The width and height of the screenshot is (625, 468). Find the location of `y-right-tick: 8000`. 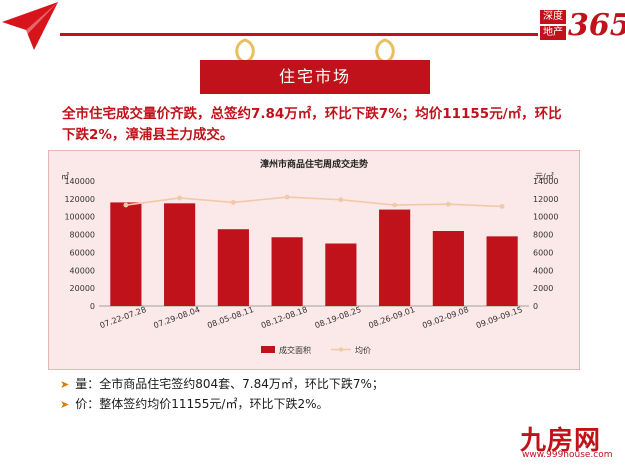

y-right-tick: 8000 is located at coordinates (543, 235).